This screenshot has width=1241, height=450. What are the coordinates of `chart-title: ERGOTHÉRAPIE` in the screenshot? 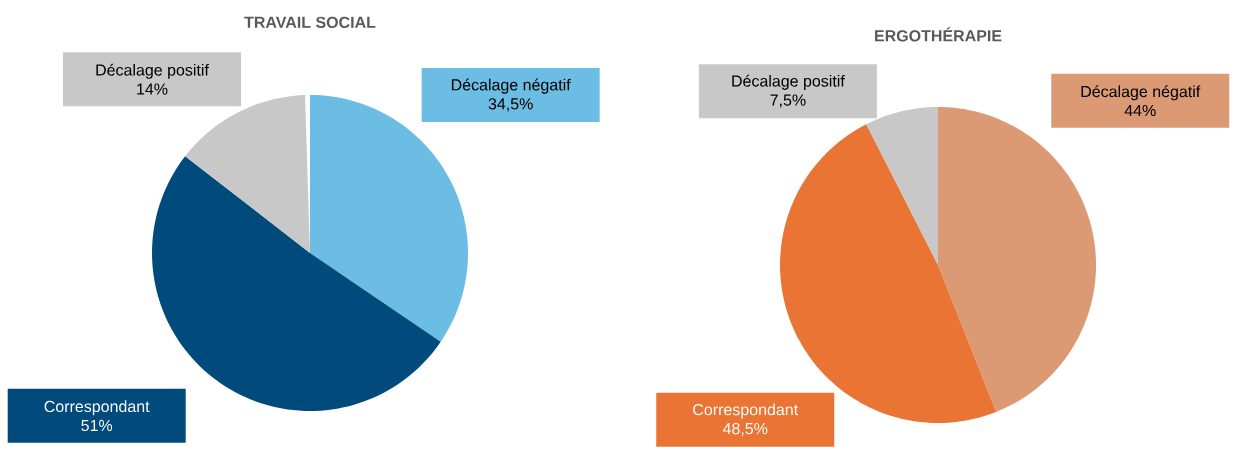 It's located at (938, 34).